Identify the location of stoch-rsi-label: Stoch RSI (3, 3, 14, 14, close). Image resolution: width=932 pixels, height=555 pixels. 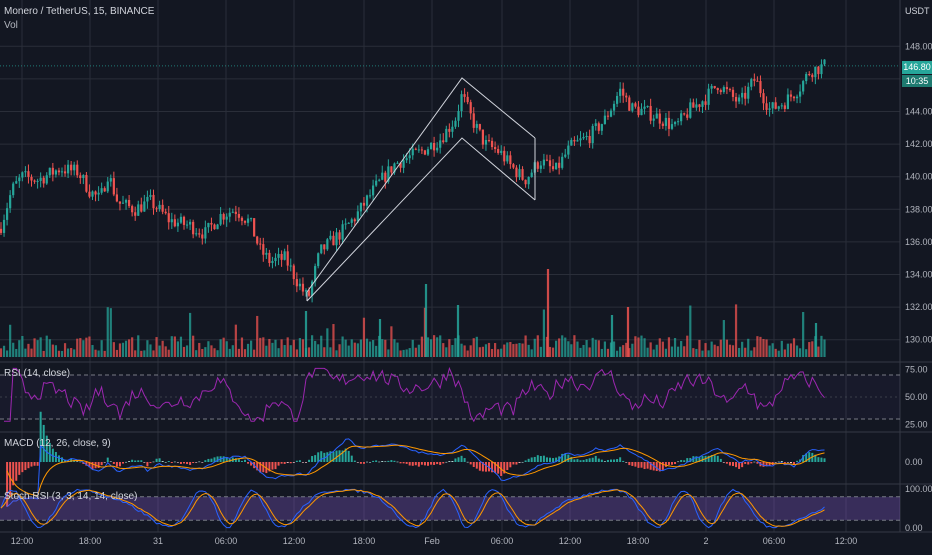
(71, 496).